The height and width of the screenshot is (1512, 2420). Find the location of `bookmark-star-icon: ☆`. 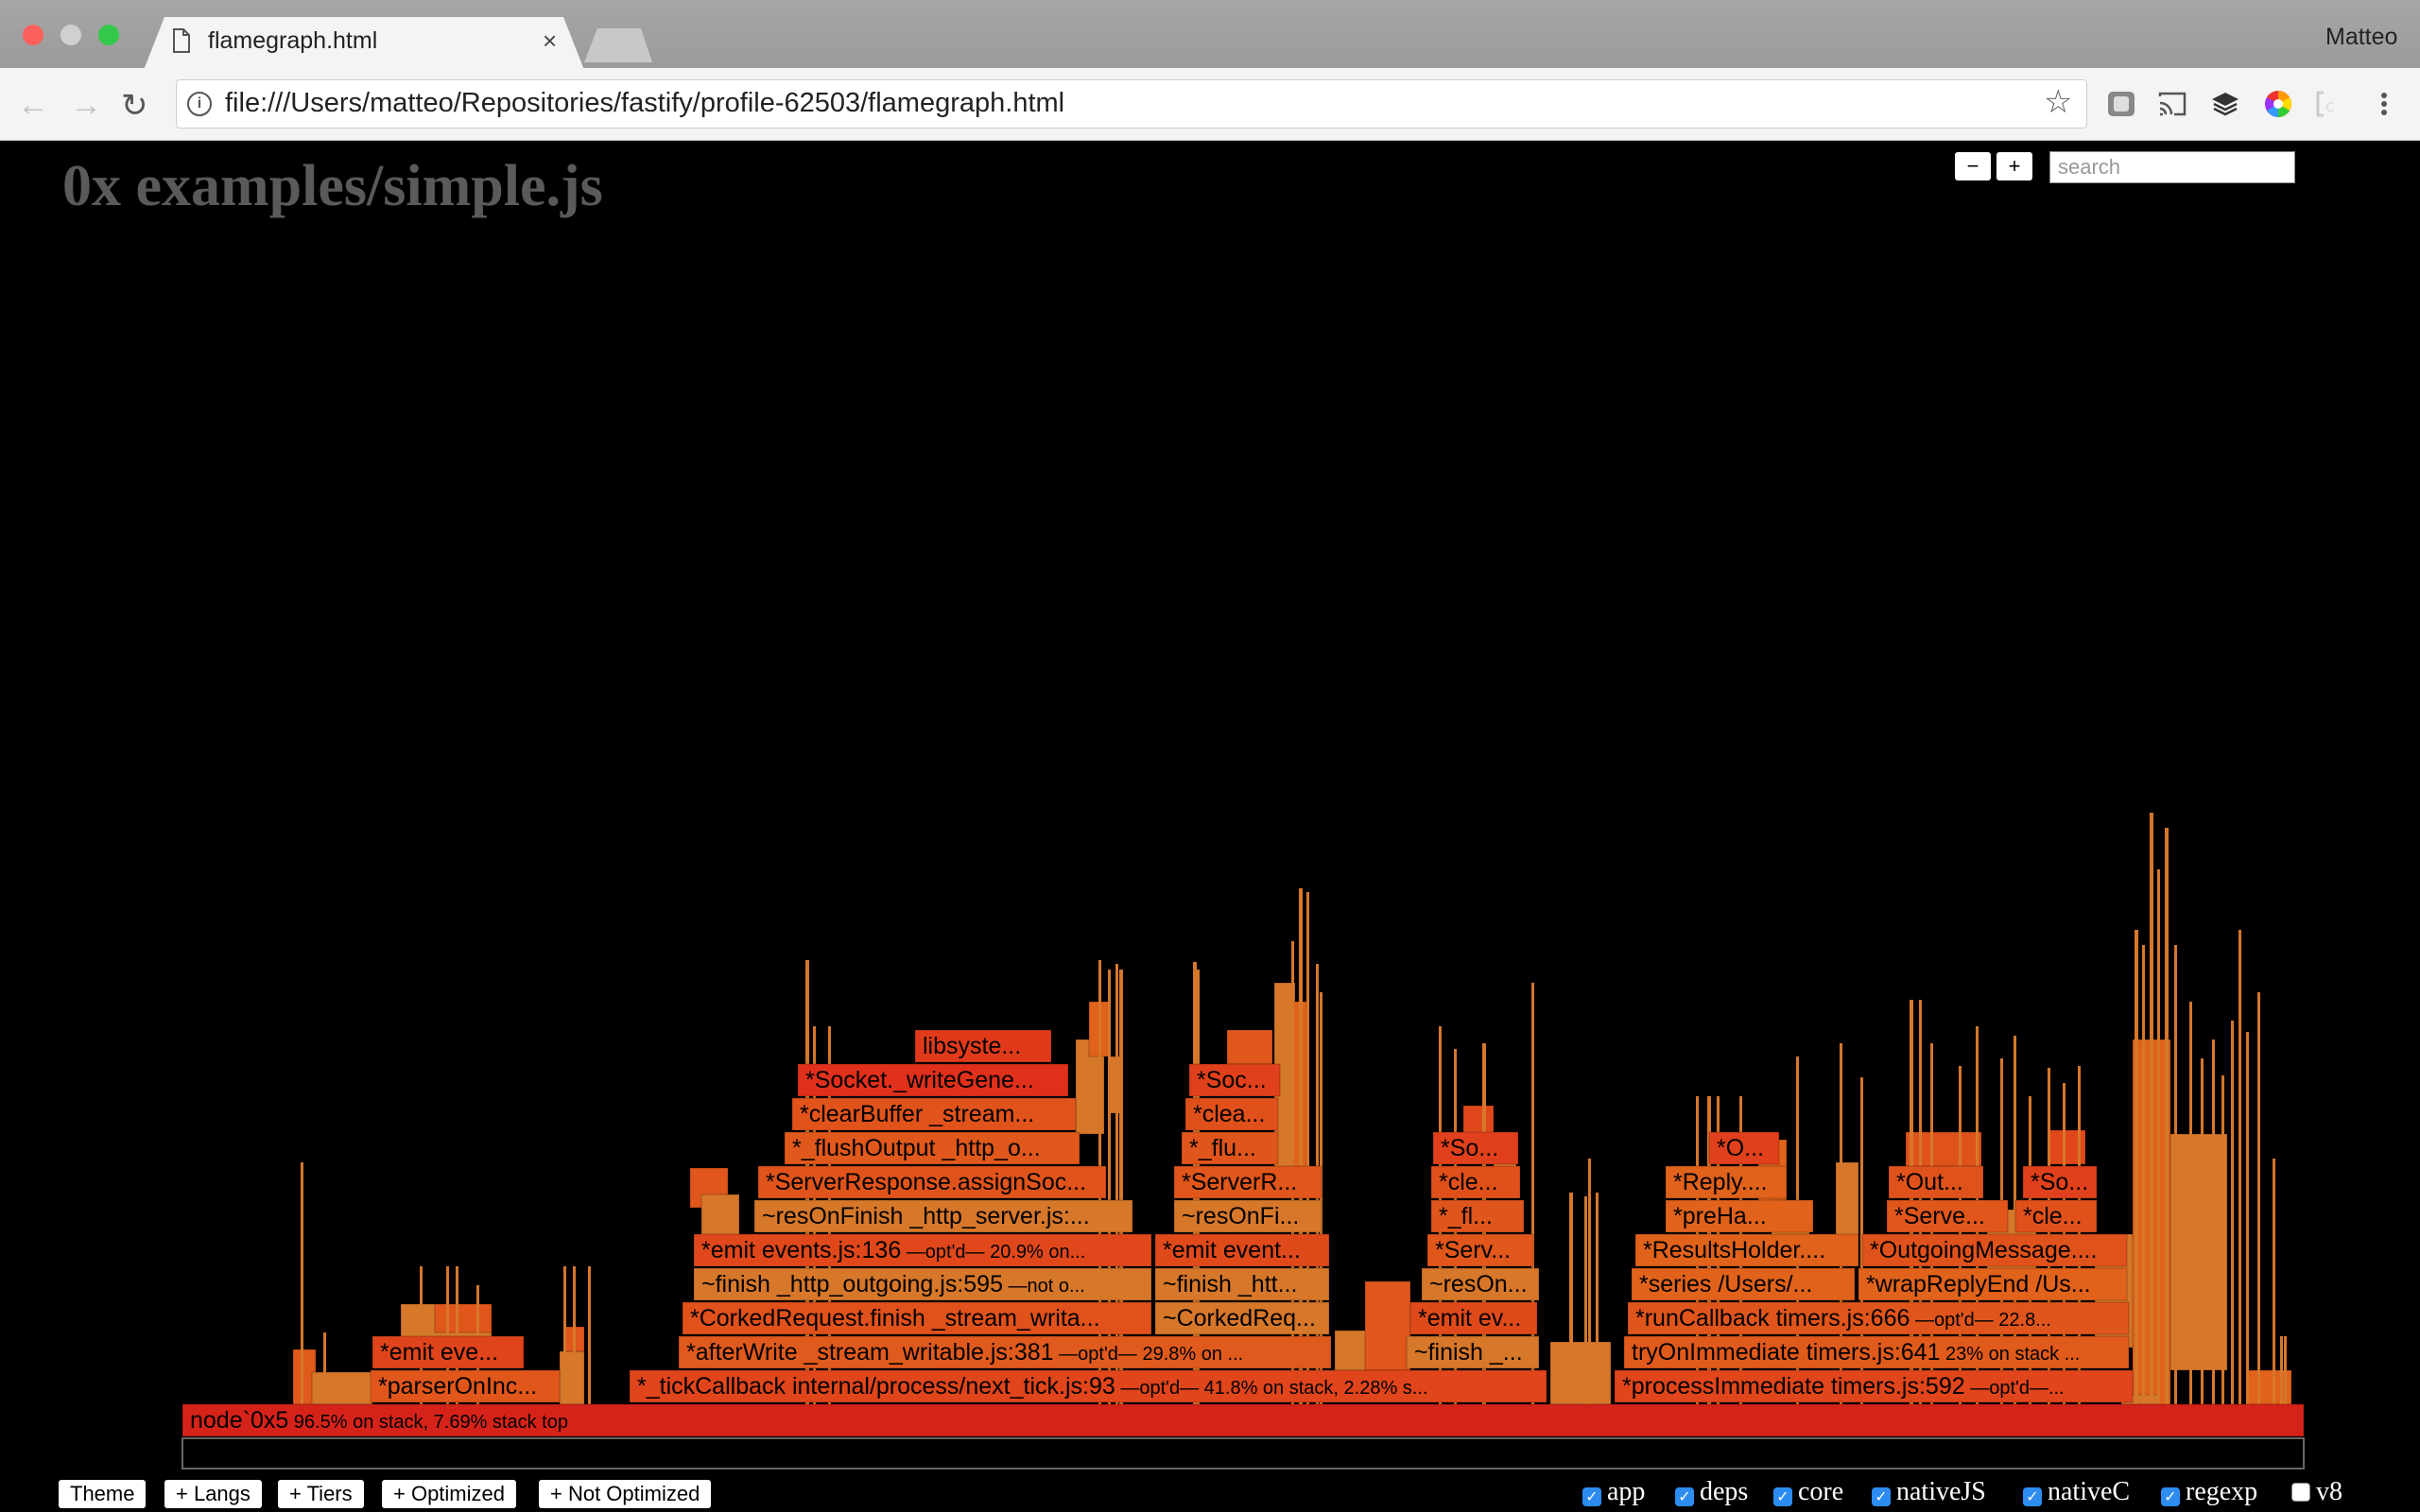

bookmark-star-icon: ☆ is located at coordinates (2058, 102).